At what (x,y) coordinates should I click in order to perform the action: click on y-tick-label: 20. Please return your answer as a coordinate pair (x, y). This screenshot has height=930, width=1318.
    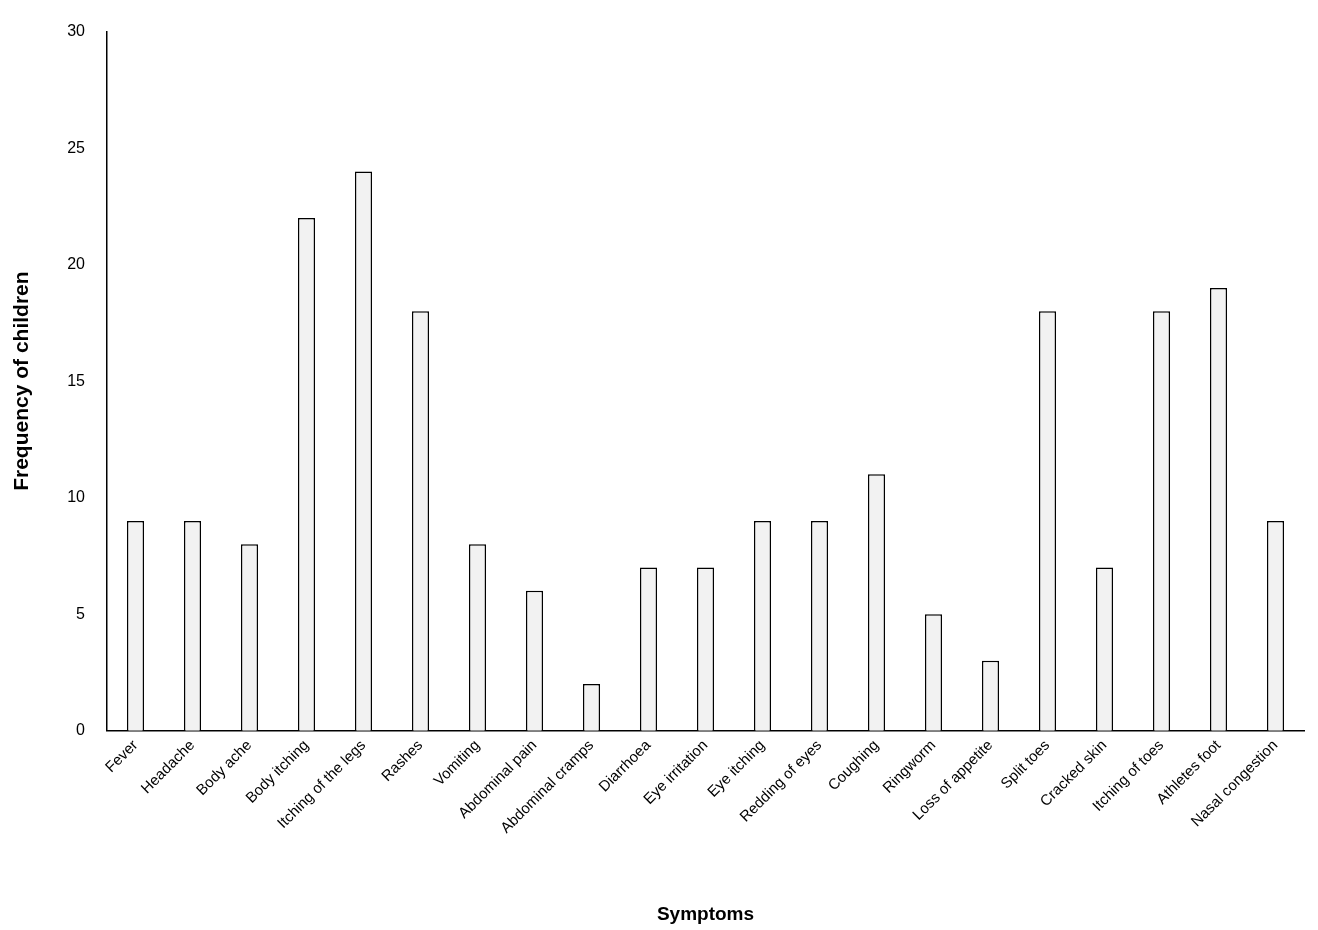
    Looking at the image, I should click on (76, 264).